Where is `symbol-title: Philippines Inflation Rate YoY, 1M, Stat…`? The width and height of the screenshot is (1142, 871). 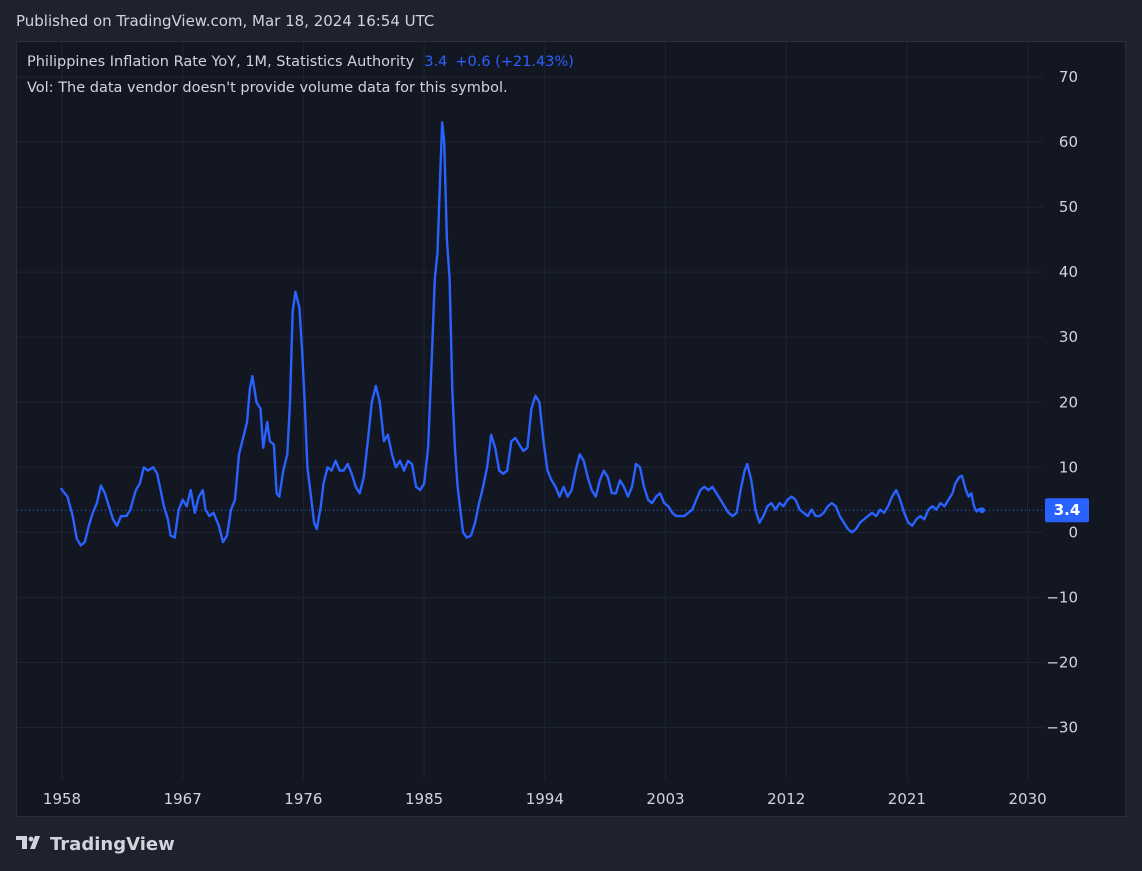
symbol-title: Philippines Inflation Rate YoY, 1M, Stat… is located at coordinates (221, 62).